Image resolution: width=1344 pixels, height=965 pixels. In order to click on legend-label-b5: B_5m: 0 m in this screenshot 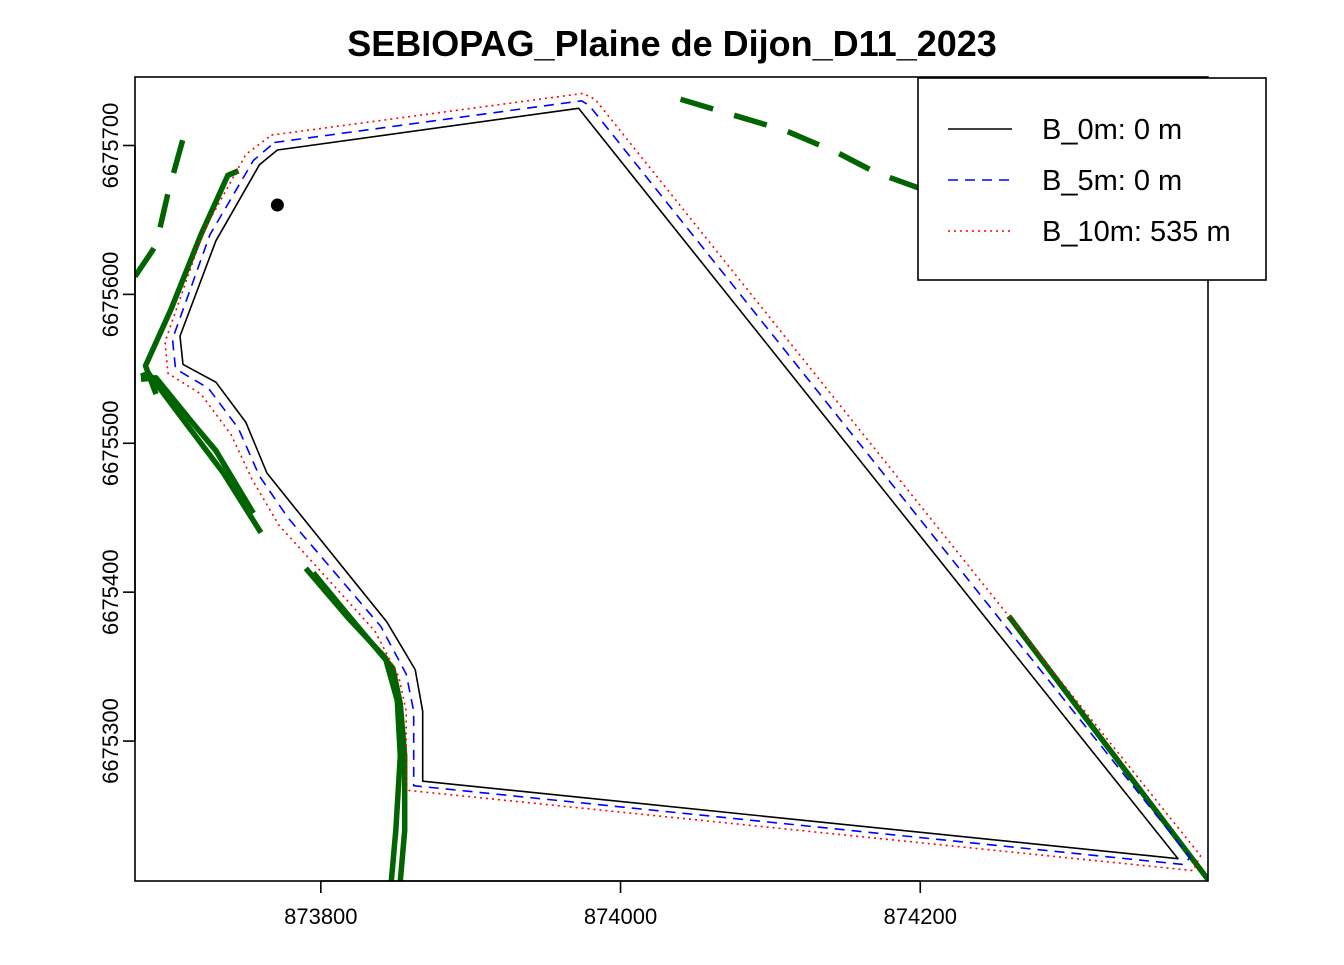, I will do `click(1112, 181)`.